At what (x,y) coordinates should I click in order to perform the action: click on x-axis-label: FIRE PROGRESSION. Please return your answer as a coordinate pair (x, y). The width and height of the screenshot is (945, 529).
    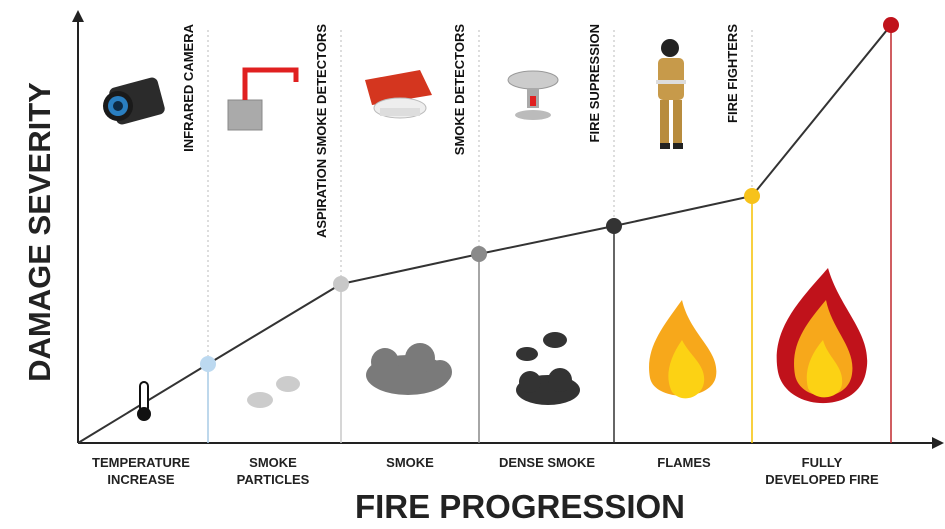
    Looking at the image, I should click on (520, 506).